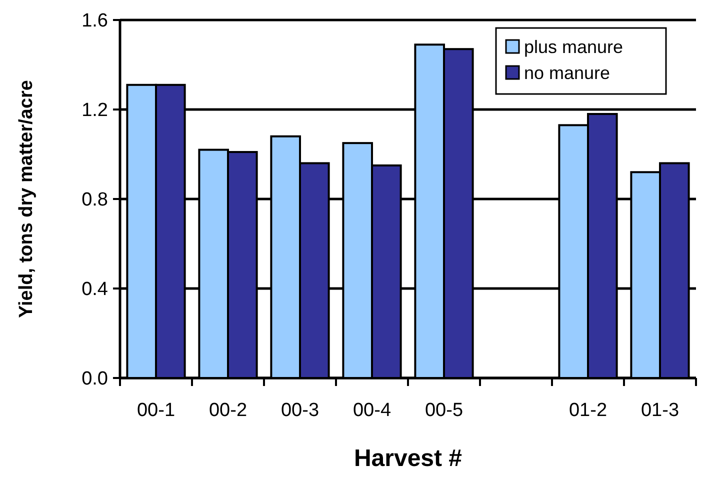 The height and width of the screenshot is (480, 704). I want to click on y-tick-label: 0.4, so click(95, 289).